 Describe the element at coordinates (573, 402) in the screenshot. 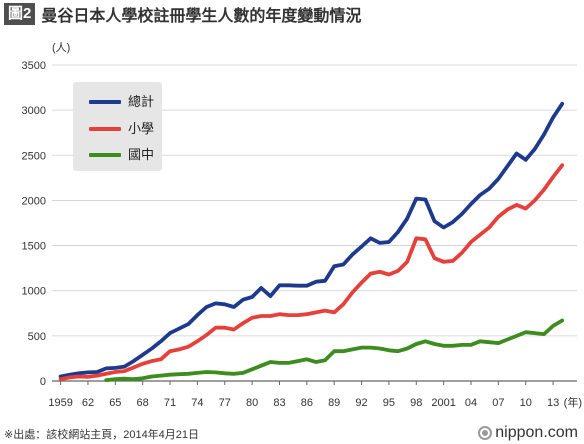

I see `x-axis-unit-label: (年)` at that location.